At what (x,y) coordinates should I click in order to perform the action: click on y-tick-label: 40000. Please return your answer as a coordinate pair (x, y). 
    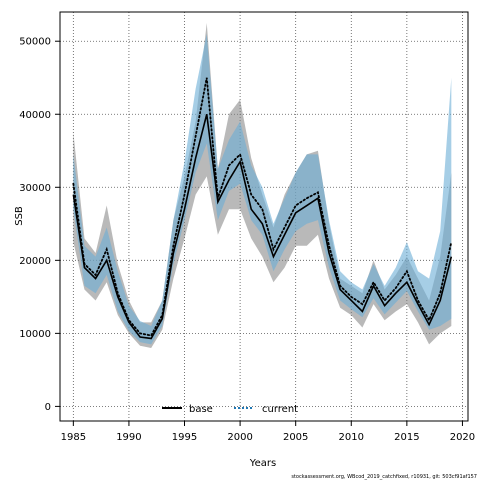
    Looking at the image, I should click on (35, 115).